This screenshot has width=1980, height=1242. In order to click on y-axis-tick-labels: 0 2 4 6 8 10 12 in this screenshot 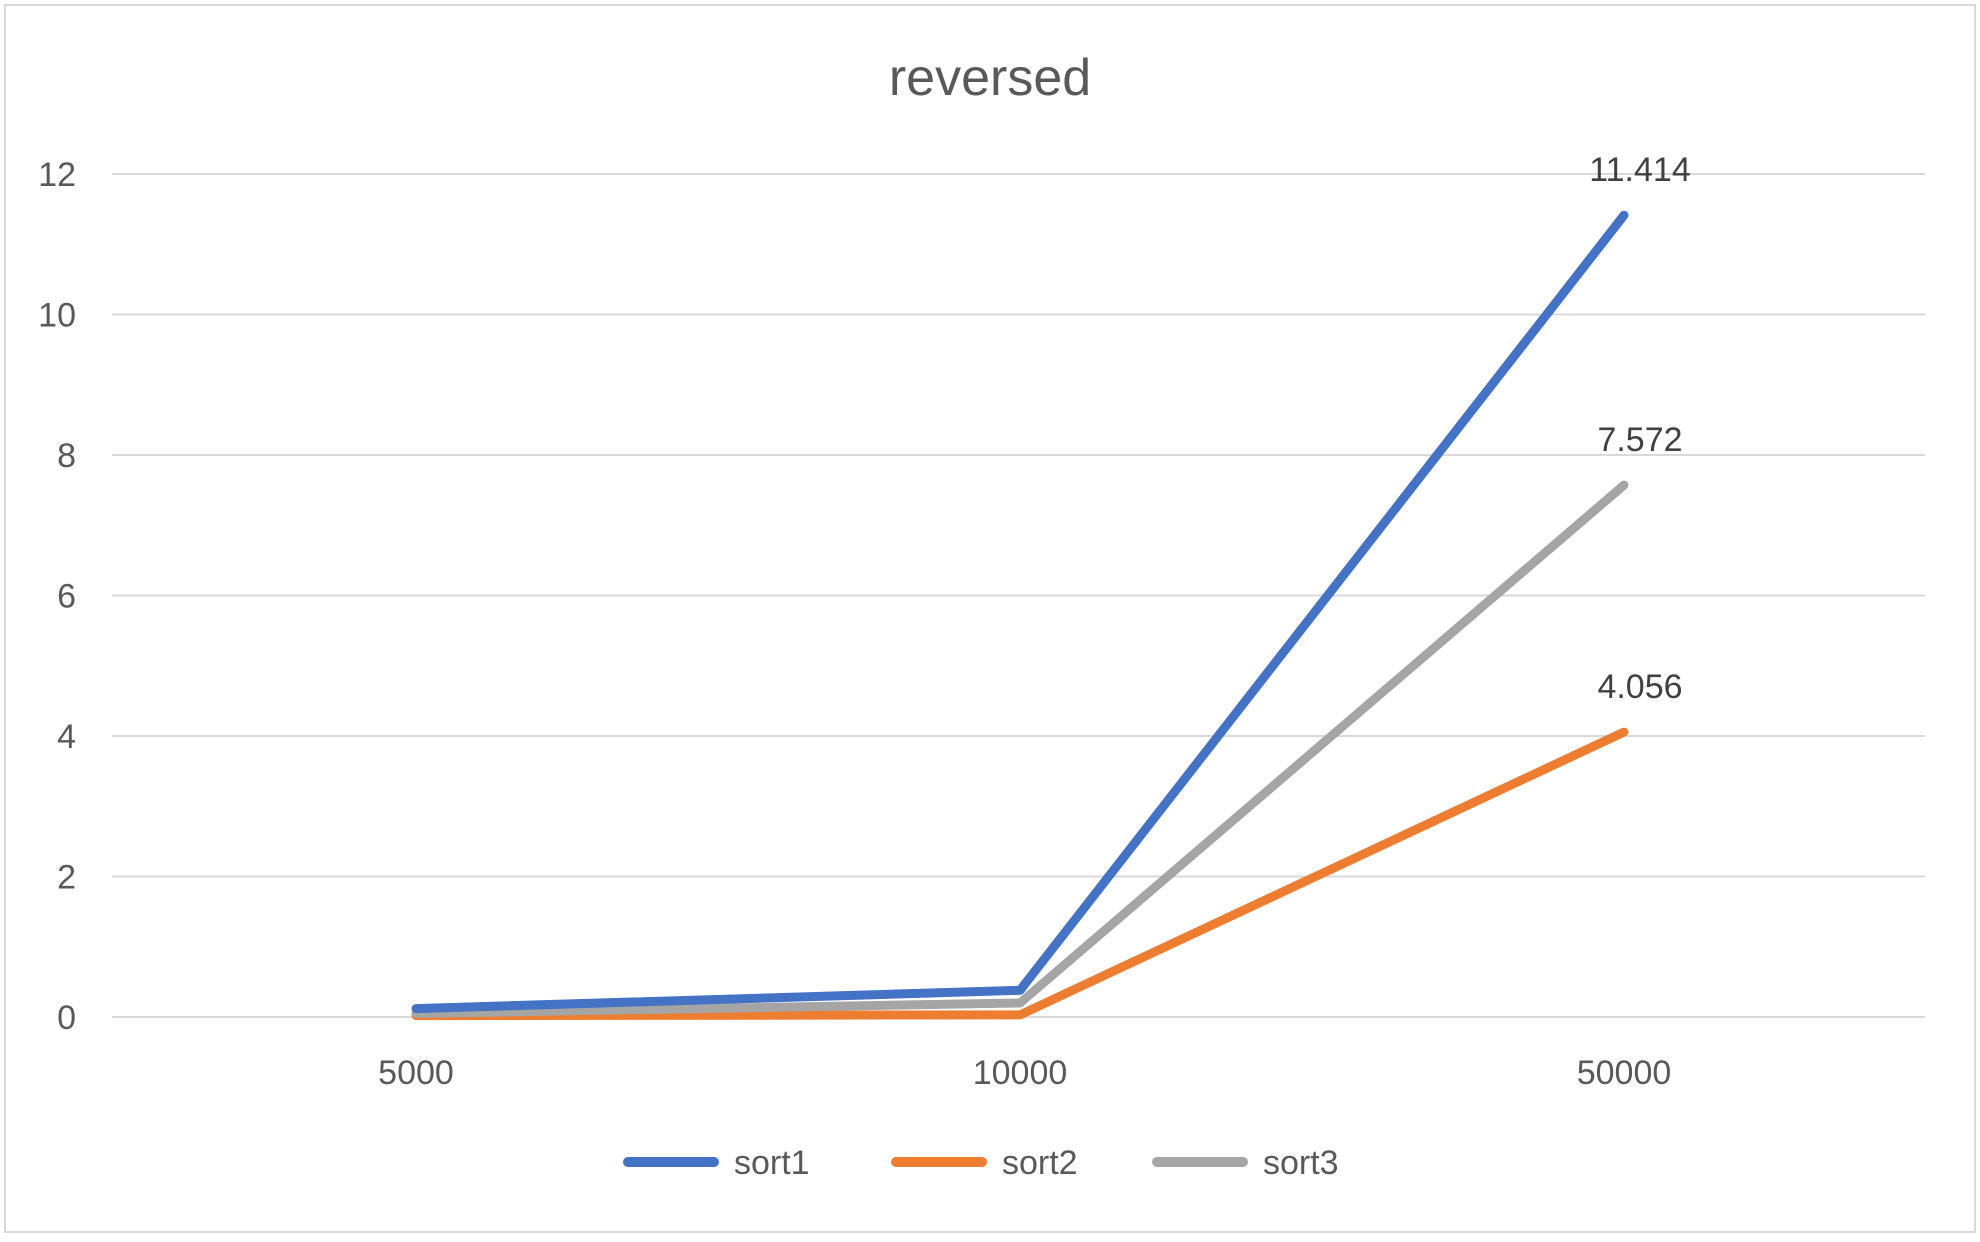, I will do `click(57, 596)`.